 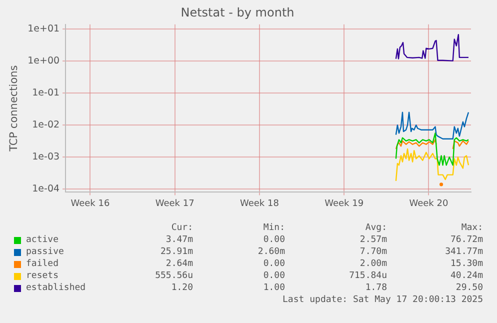 What do you see at coordinates (46, 189) in the screenshot?
I see `y-tick-label: 1e-04` at bounding box center [46, 189].